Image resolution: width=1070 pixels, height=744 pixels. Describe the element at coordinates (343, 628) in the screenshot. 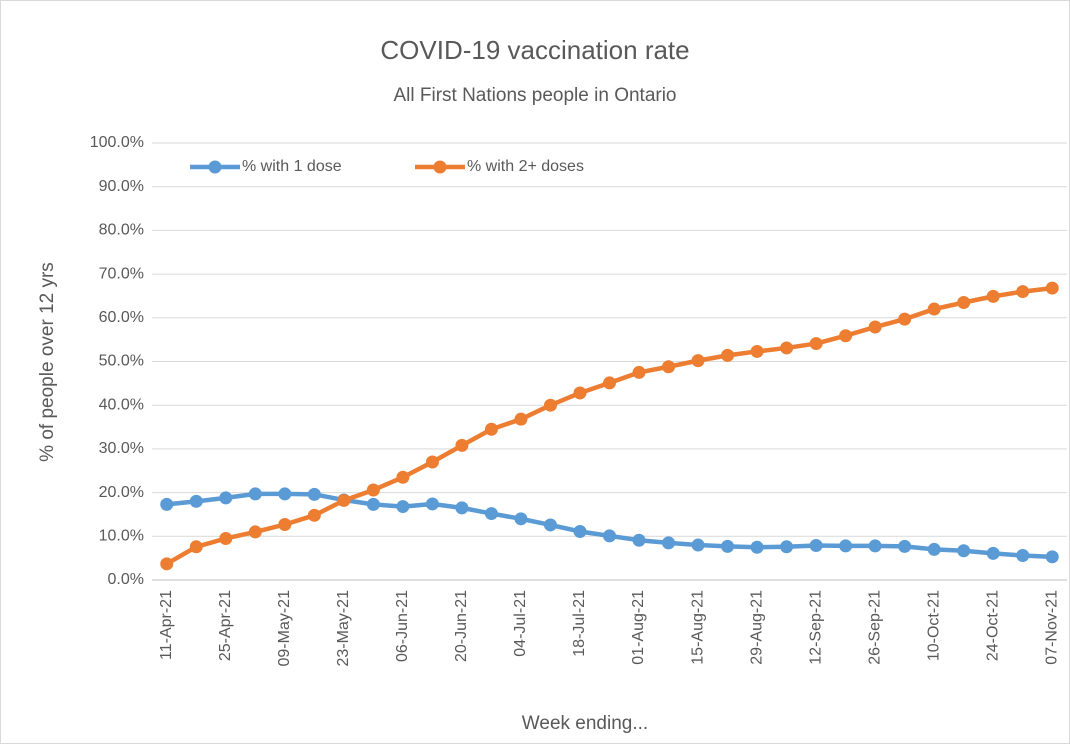

I see `x-tick-label: 23-May-21` at that location.